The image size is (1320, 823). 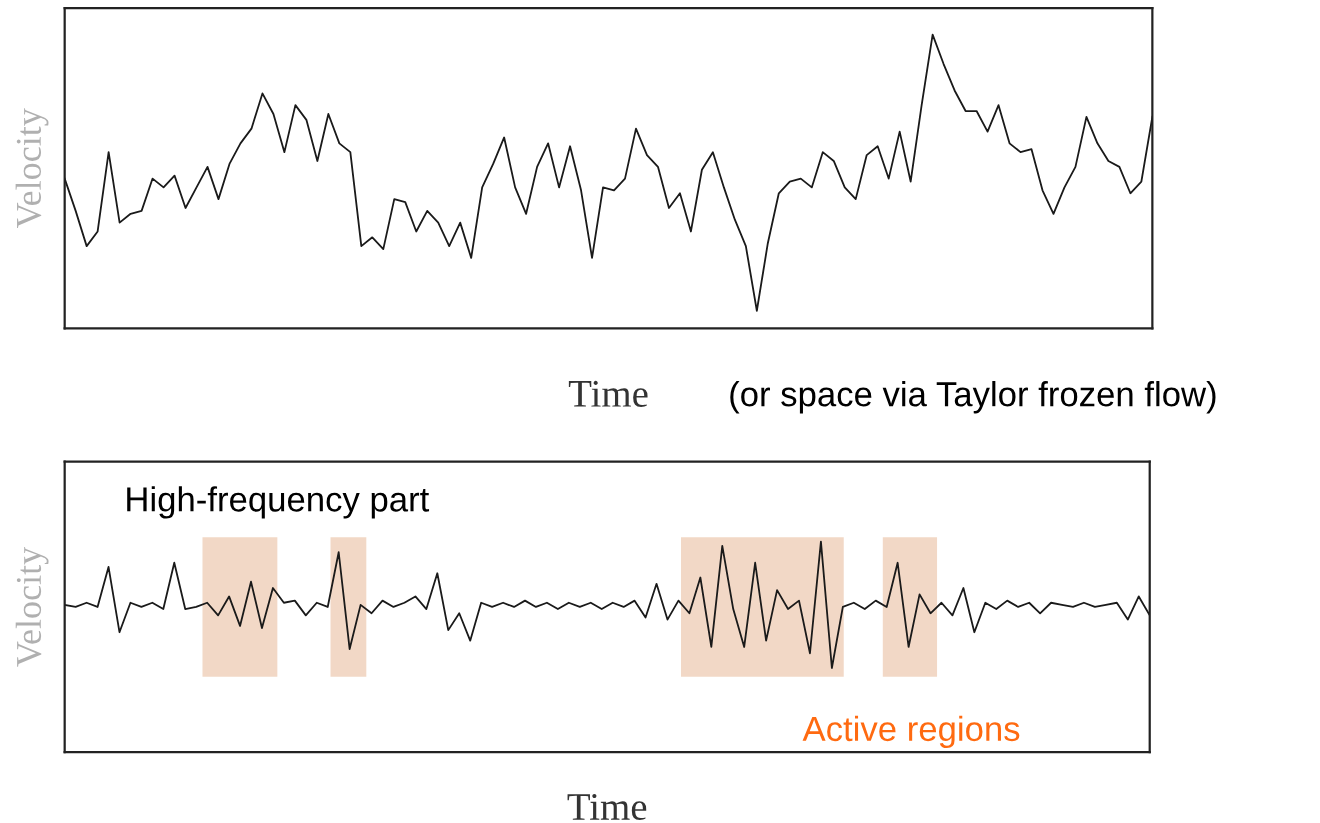 I want to click on text: High-frequency part, so click(x=278, y=502).